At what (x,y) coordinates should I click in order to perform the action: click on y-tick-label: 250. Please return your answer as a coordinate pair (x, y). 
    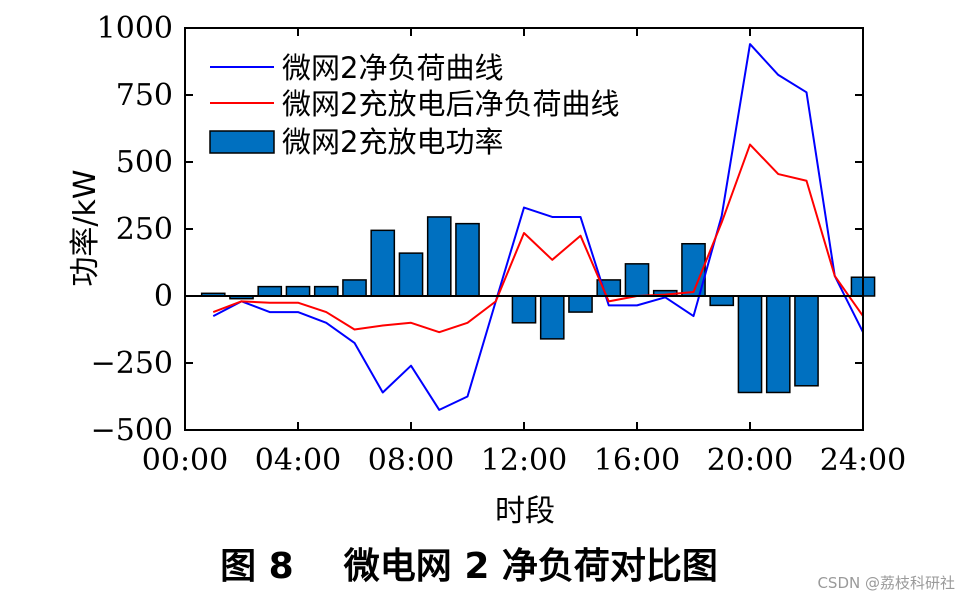
    Looking at the image, I should click on (144, 229).